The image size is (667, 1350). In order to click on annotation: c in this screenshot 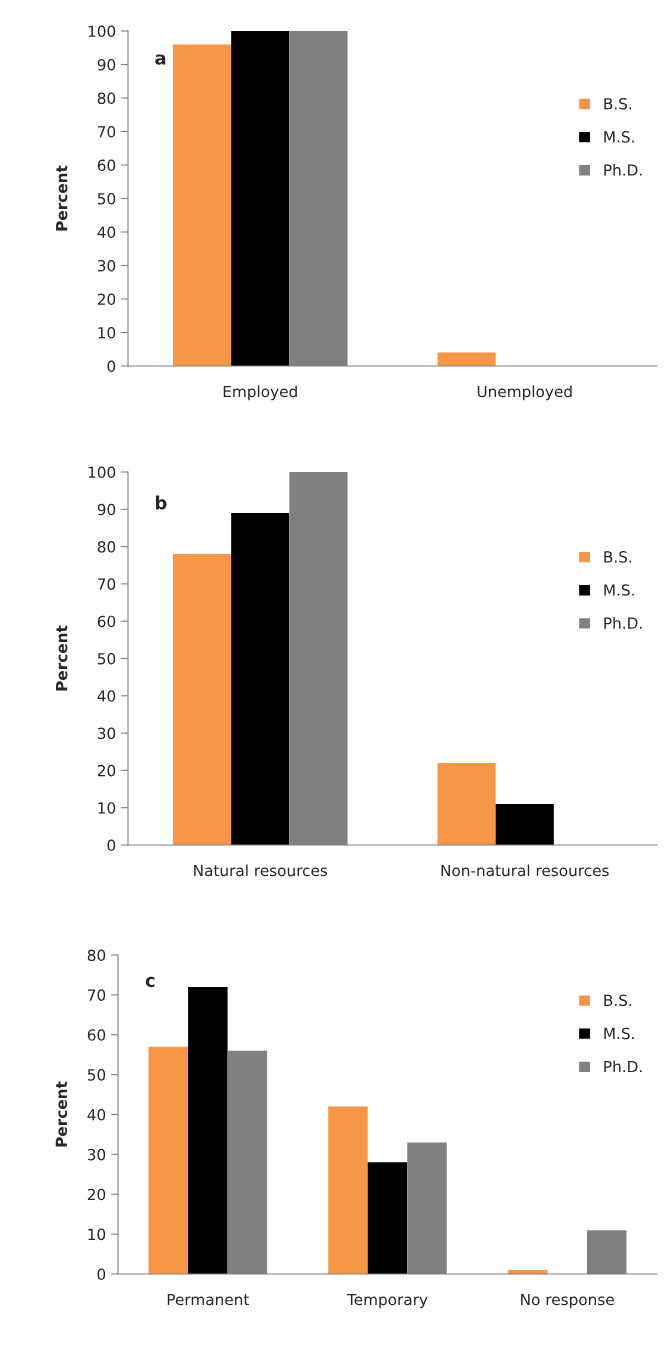, I will do `click(150, 982)`.